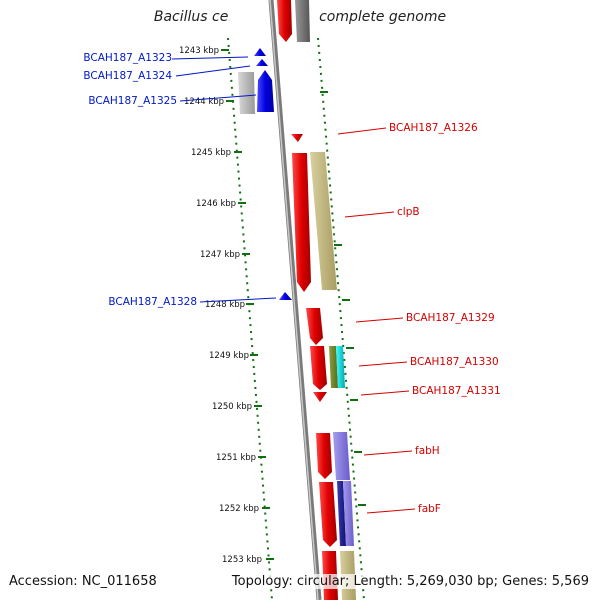 The image size is (600, 600). Describe the element at coordinates (239, 509) in the screenshot. I see `tick-label: 1252 kbp` at that location.